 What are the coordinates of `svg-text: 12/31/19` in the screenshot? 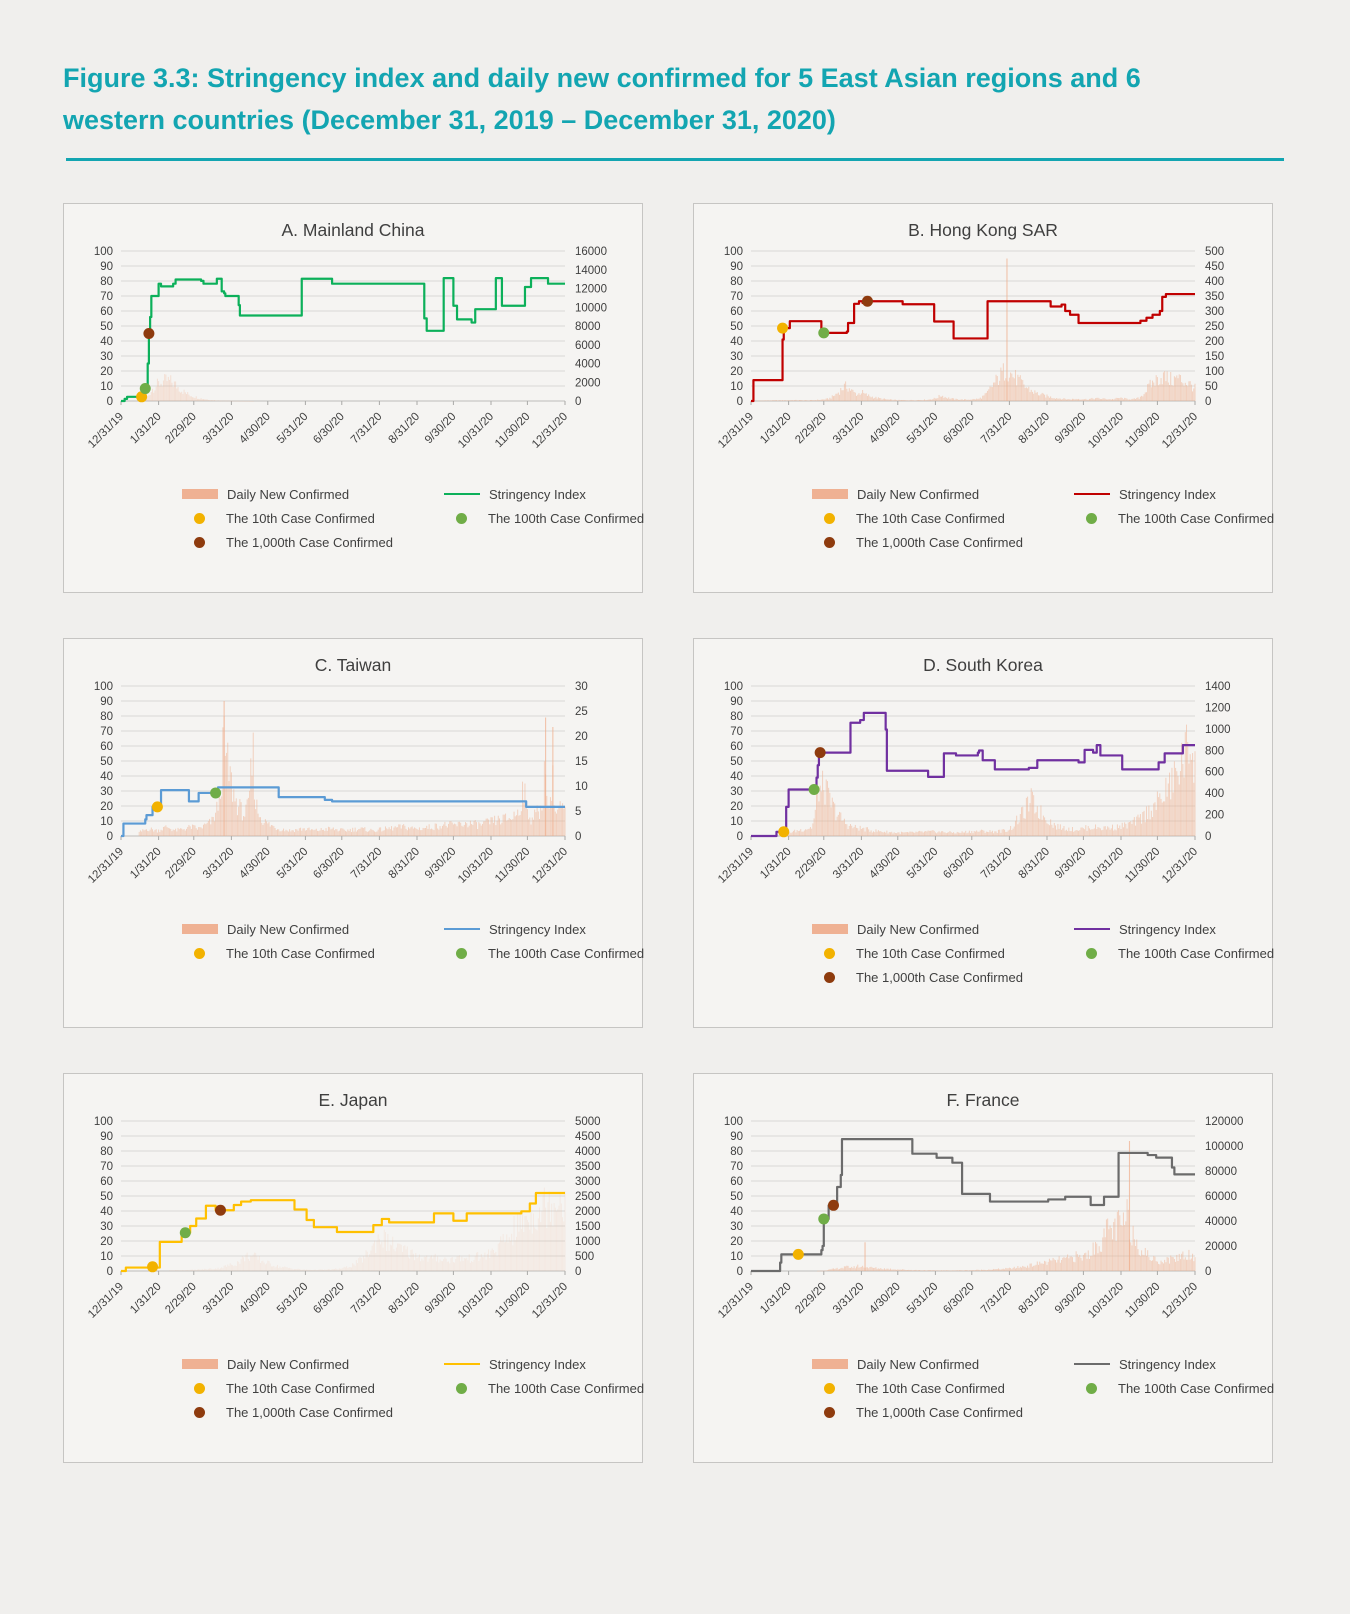 It's located at (736, 865).